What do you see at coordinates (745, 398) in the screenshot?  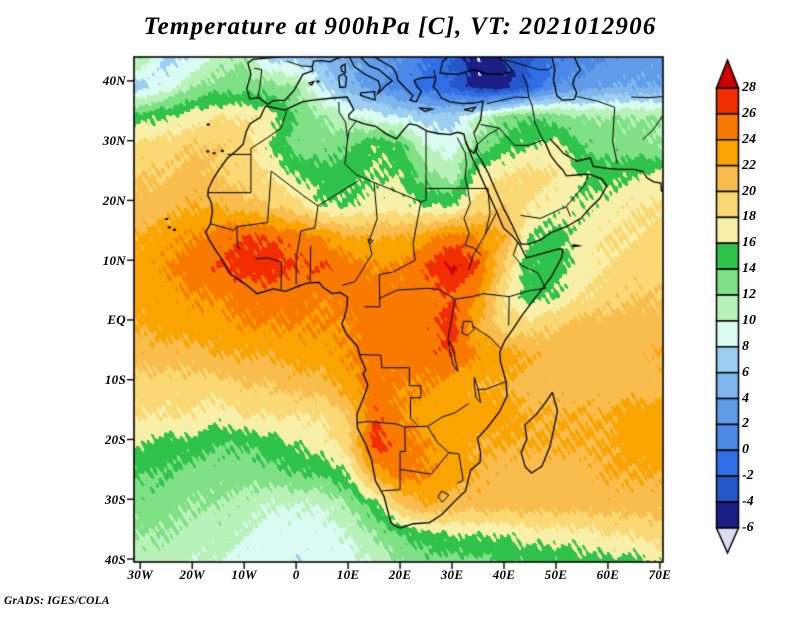 I see `colorbar-label-4: 4` at bounding box center [745, 398].